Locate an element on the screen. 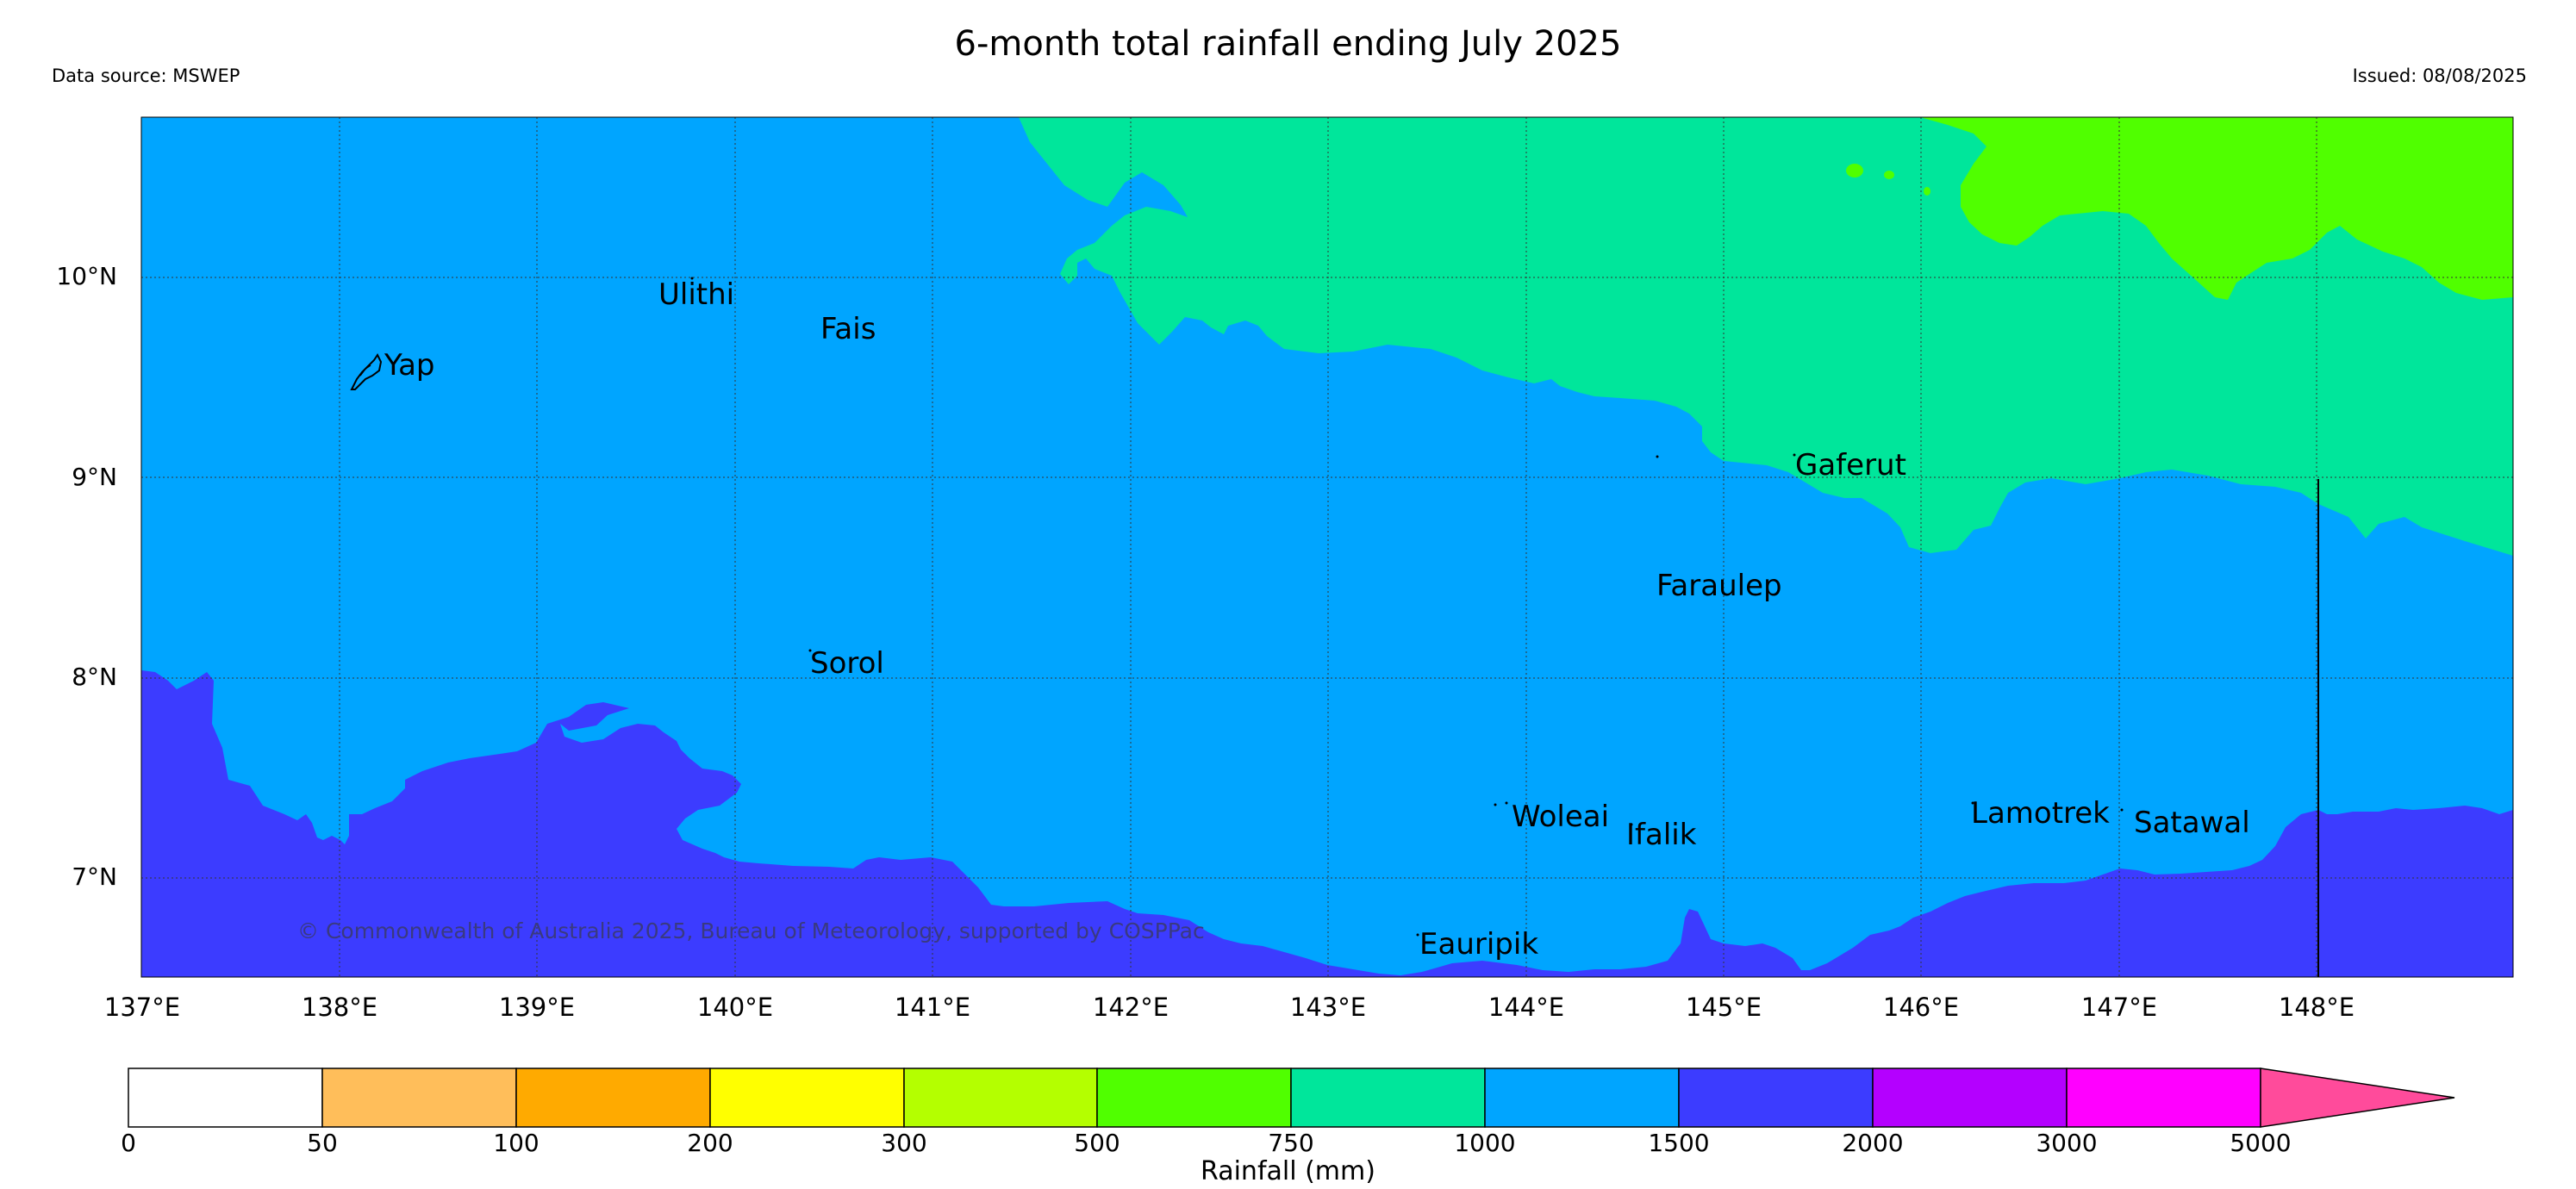 This screenshot has width=2576, height=1189. colorbar-tick-500: 500 is located at coordinates (1097, 1143).